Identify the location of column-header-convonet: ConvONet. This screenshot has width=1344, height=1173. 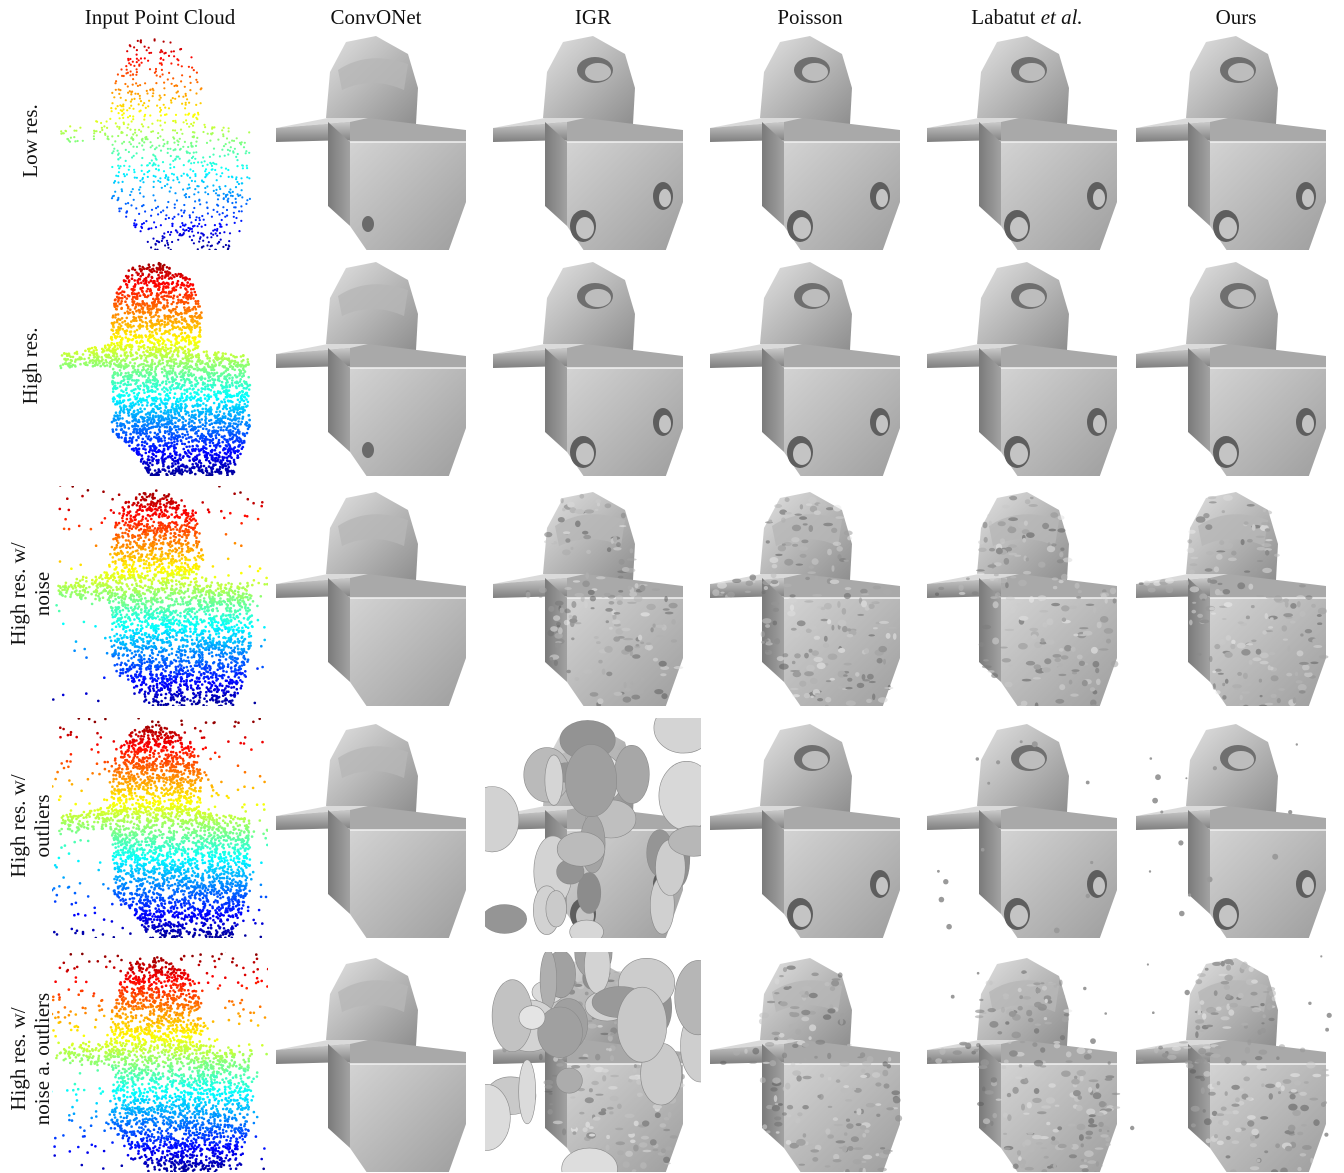
(376, 17).